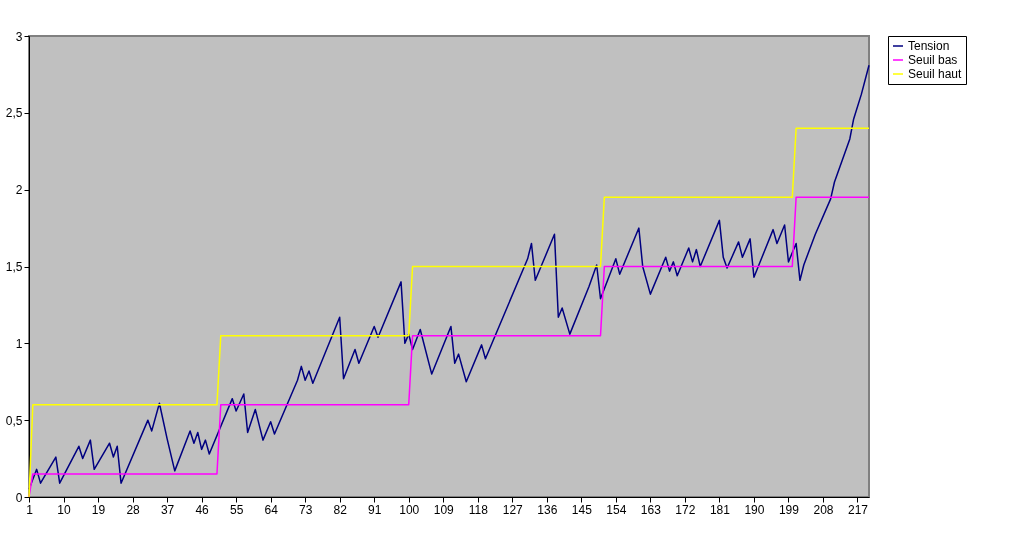 The image size is (1027, 545). What do you see at coordinates (19, 343) in the screenshot?
I see `y-tick-label: 1` at bounding box center [19, 343].